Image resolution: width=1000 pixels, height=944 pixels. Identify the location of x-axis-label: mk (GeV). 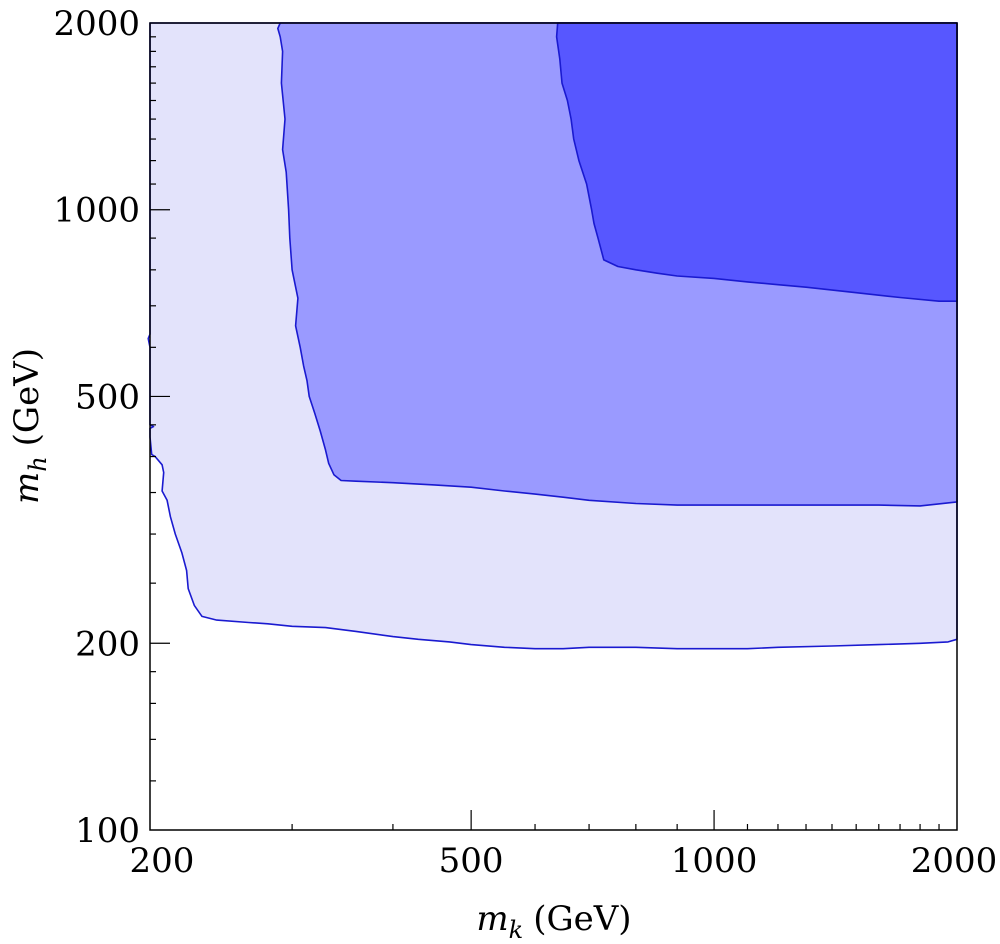
(553, 921).